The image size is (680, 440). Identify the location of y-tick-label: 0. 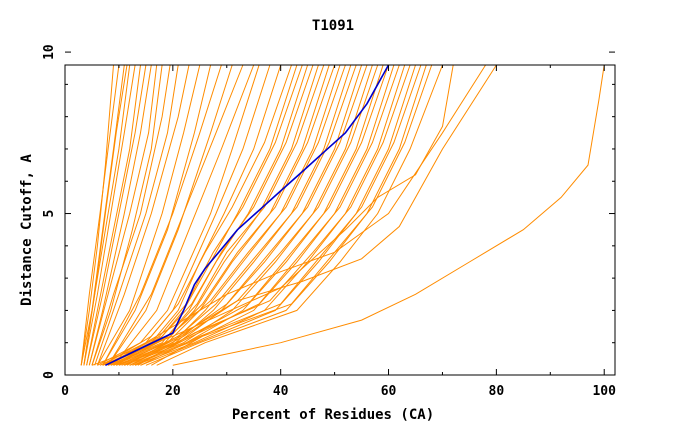
(49, 375).